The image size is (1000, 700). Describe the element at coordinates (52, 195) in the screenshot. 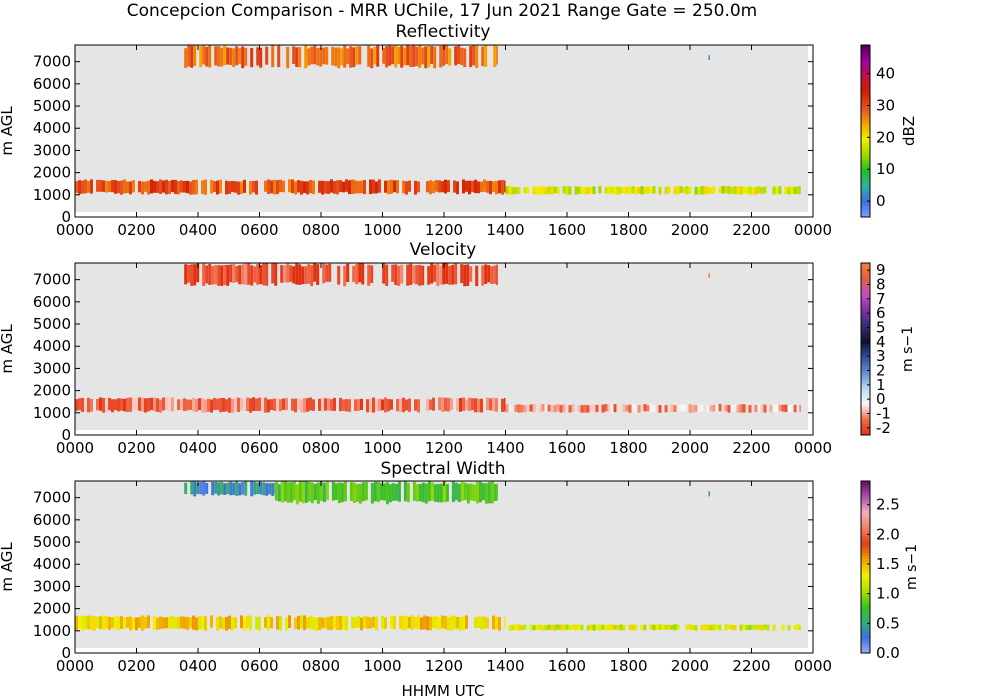

I see `y-tick-label: 1000` at that location.